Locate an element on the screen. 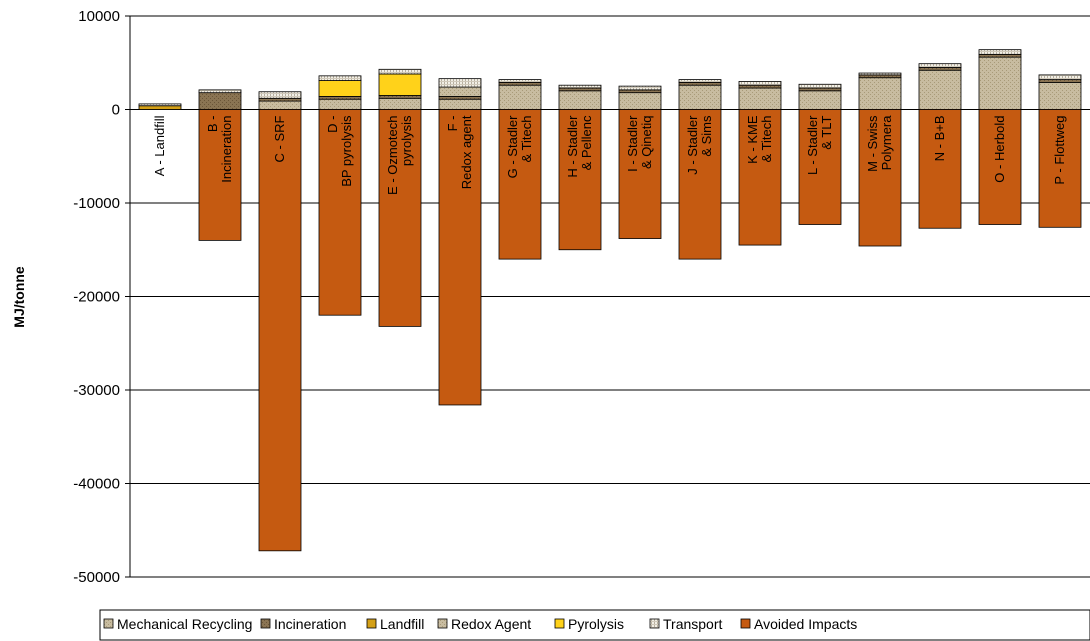 This screenshot has height=641, width=1090. category-label: J - Stadler is located at coordinates (692, 145).